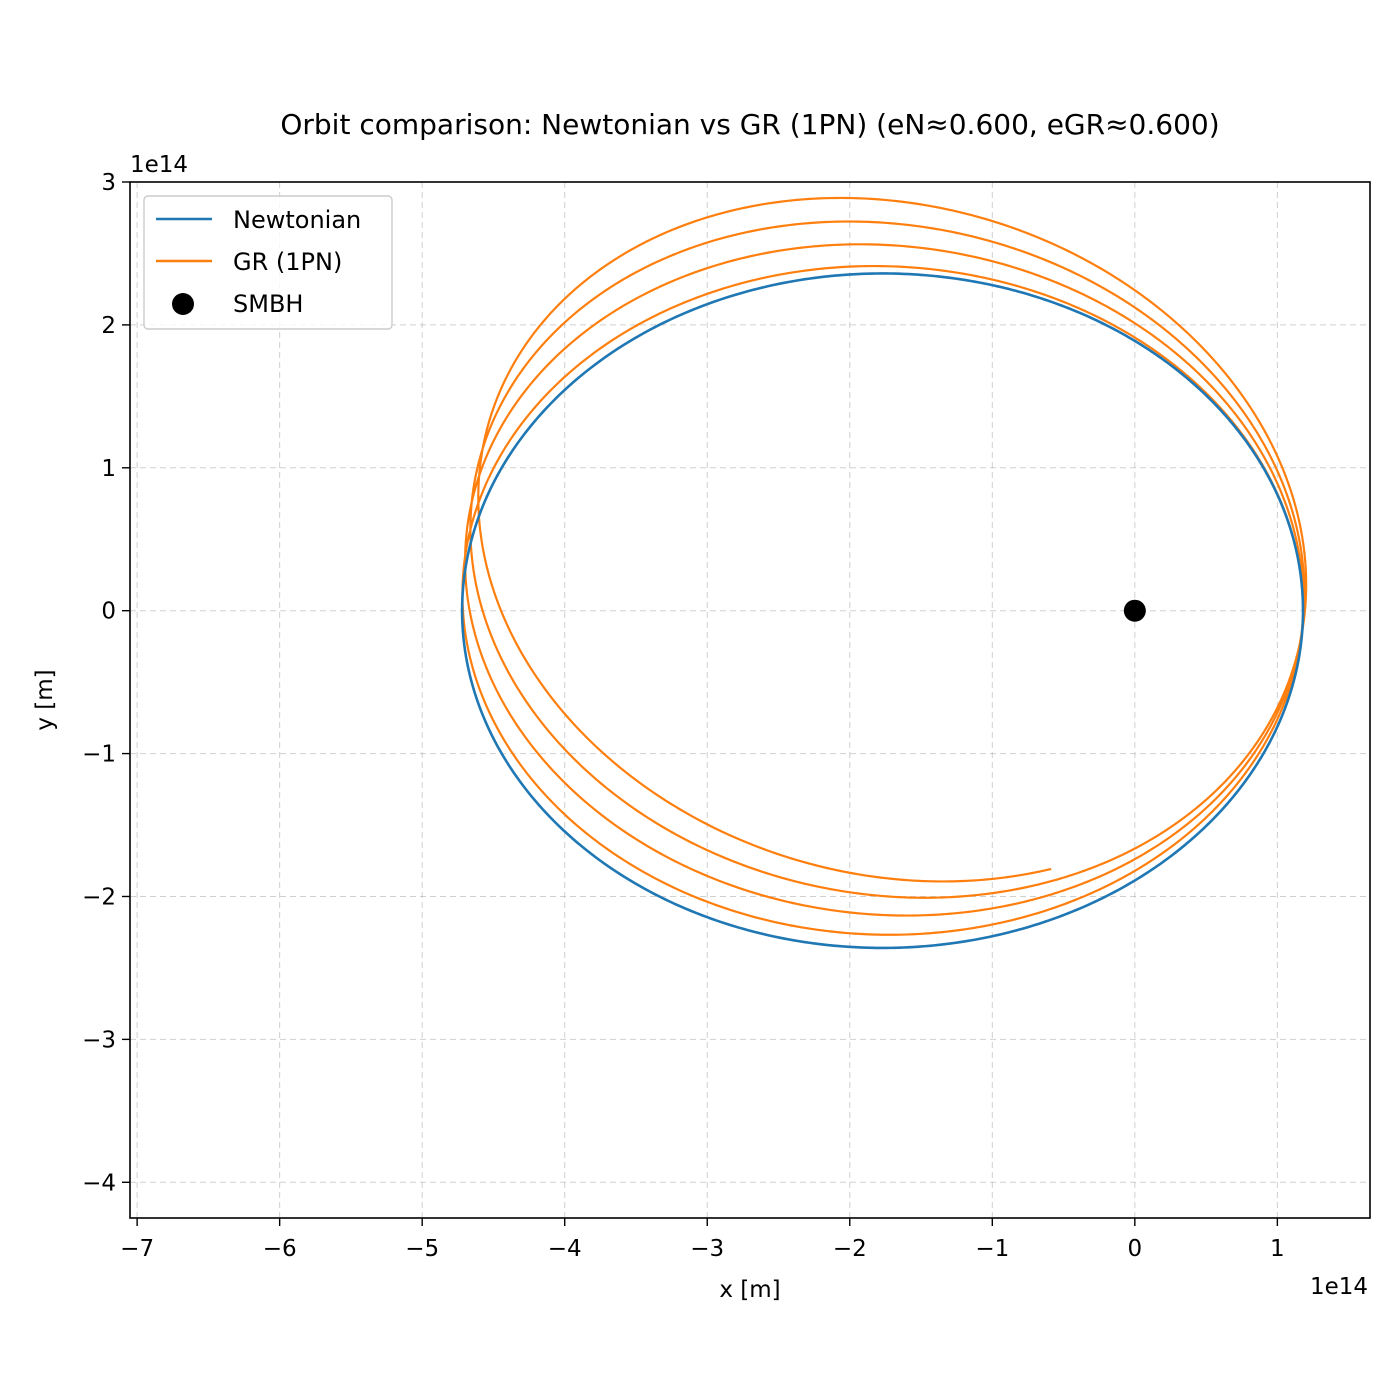 The image size is (1400, 1400). I want to click on x-tick-label: −3, so click(707, 1249).